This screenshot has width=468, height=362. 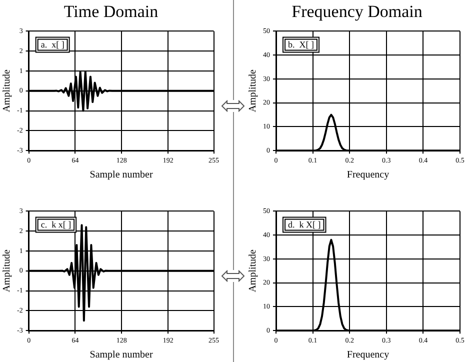 What do you see at coordinates (111, 12) in the screenshot?
I see `chart-title: Time Domain` at bounding box center [111, 12].